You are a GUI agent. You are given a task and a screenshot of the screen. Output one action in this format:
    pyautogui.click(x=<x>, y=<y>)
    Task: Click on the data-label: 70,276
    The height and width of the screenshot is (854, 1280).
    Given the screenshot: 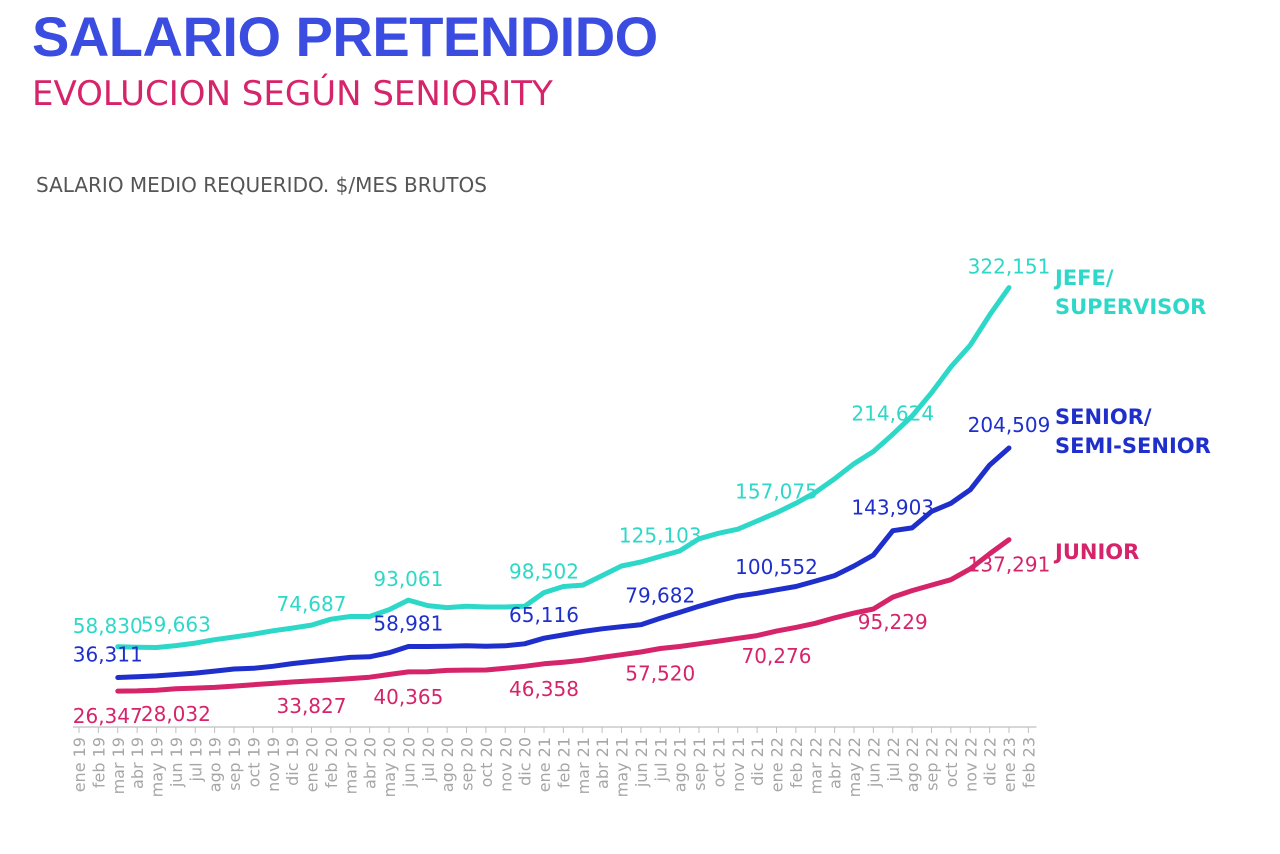 What is the action you would take?
    pyautogui.click(x=777, y=656)
    